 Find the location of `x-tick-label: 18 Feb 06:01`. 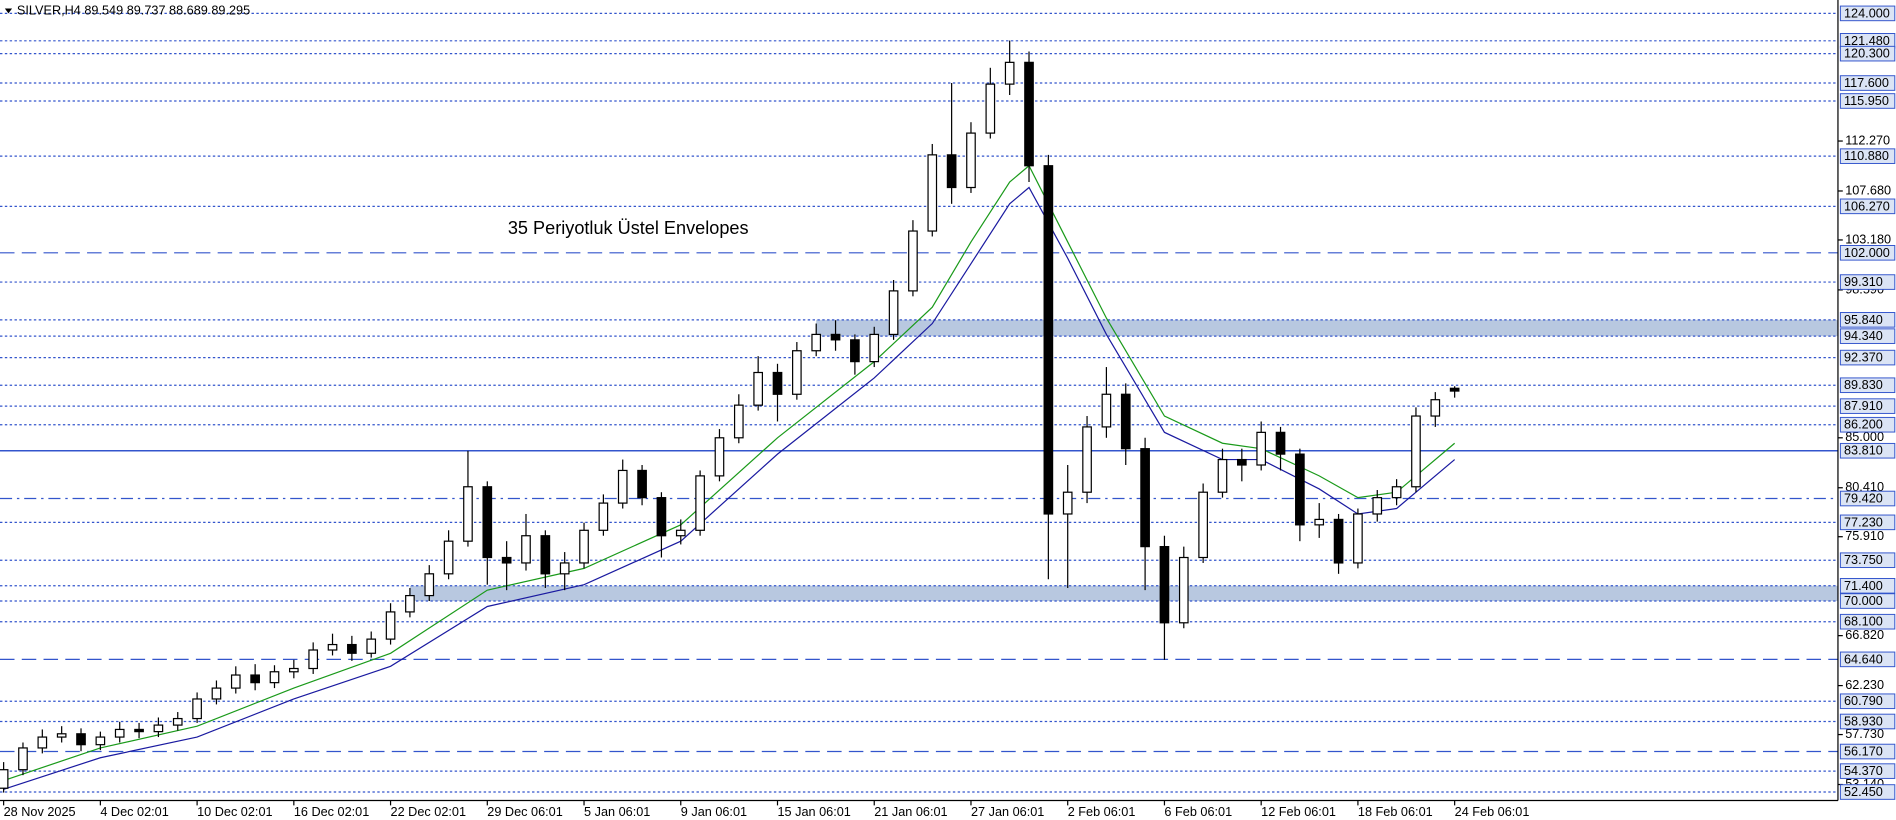

x-tick-label: 18 Feb 06:01 is located at coordinates (1395, 811).